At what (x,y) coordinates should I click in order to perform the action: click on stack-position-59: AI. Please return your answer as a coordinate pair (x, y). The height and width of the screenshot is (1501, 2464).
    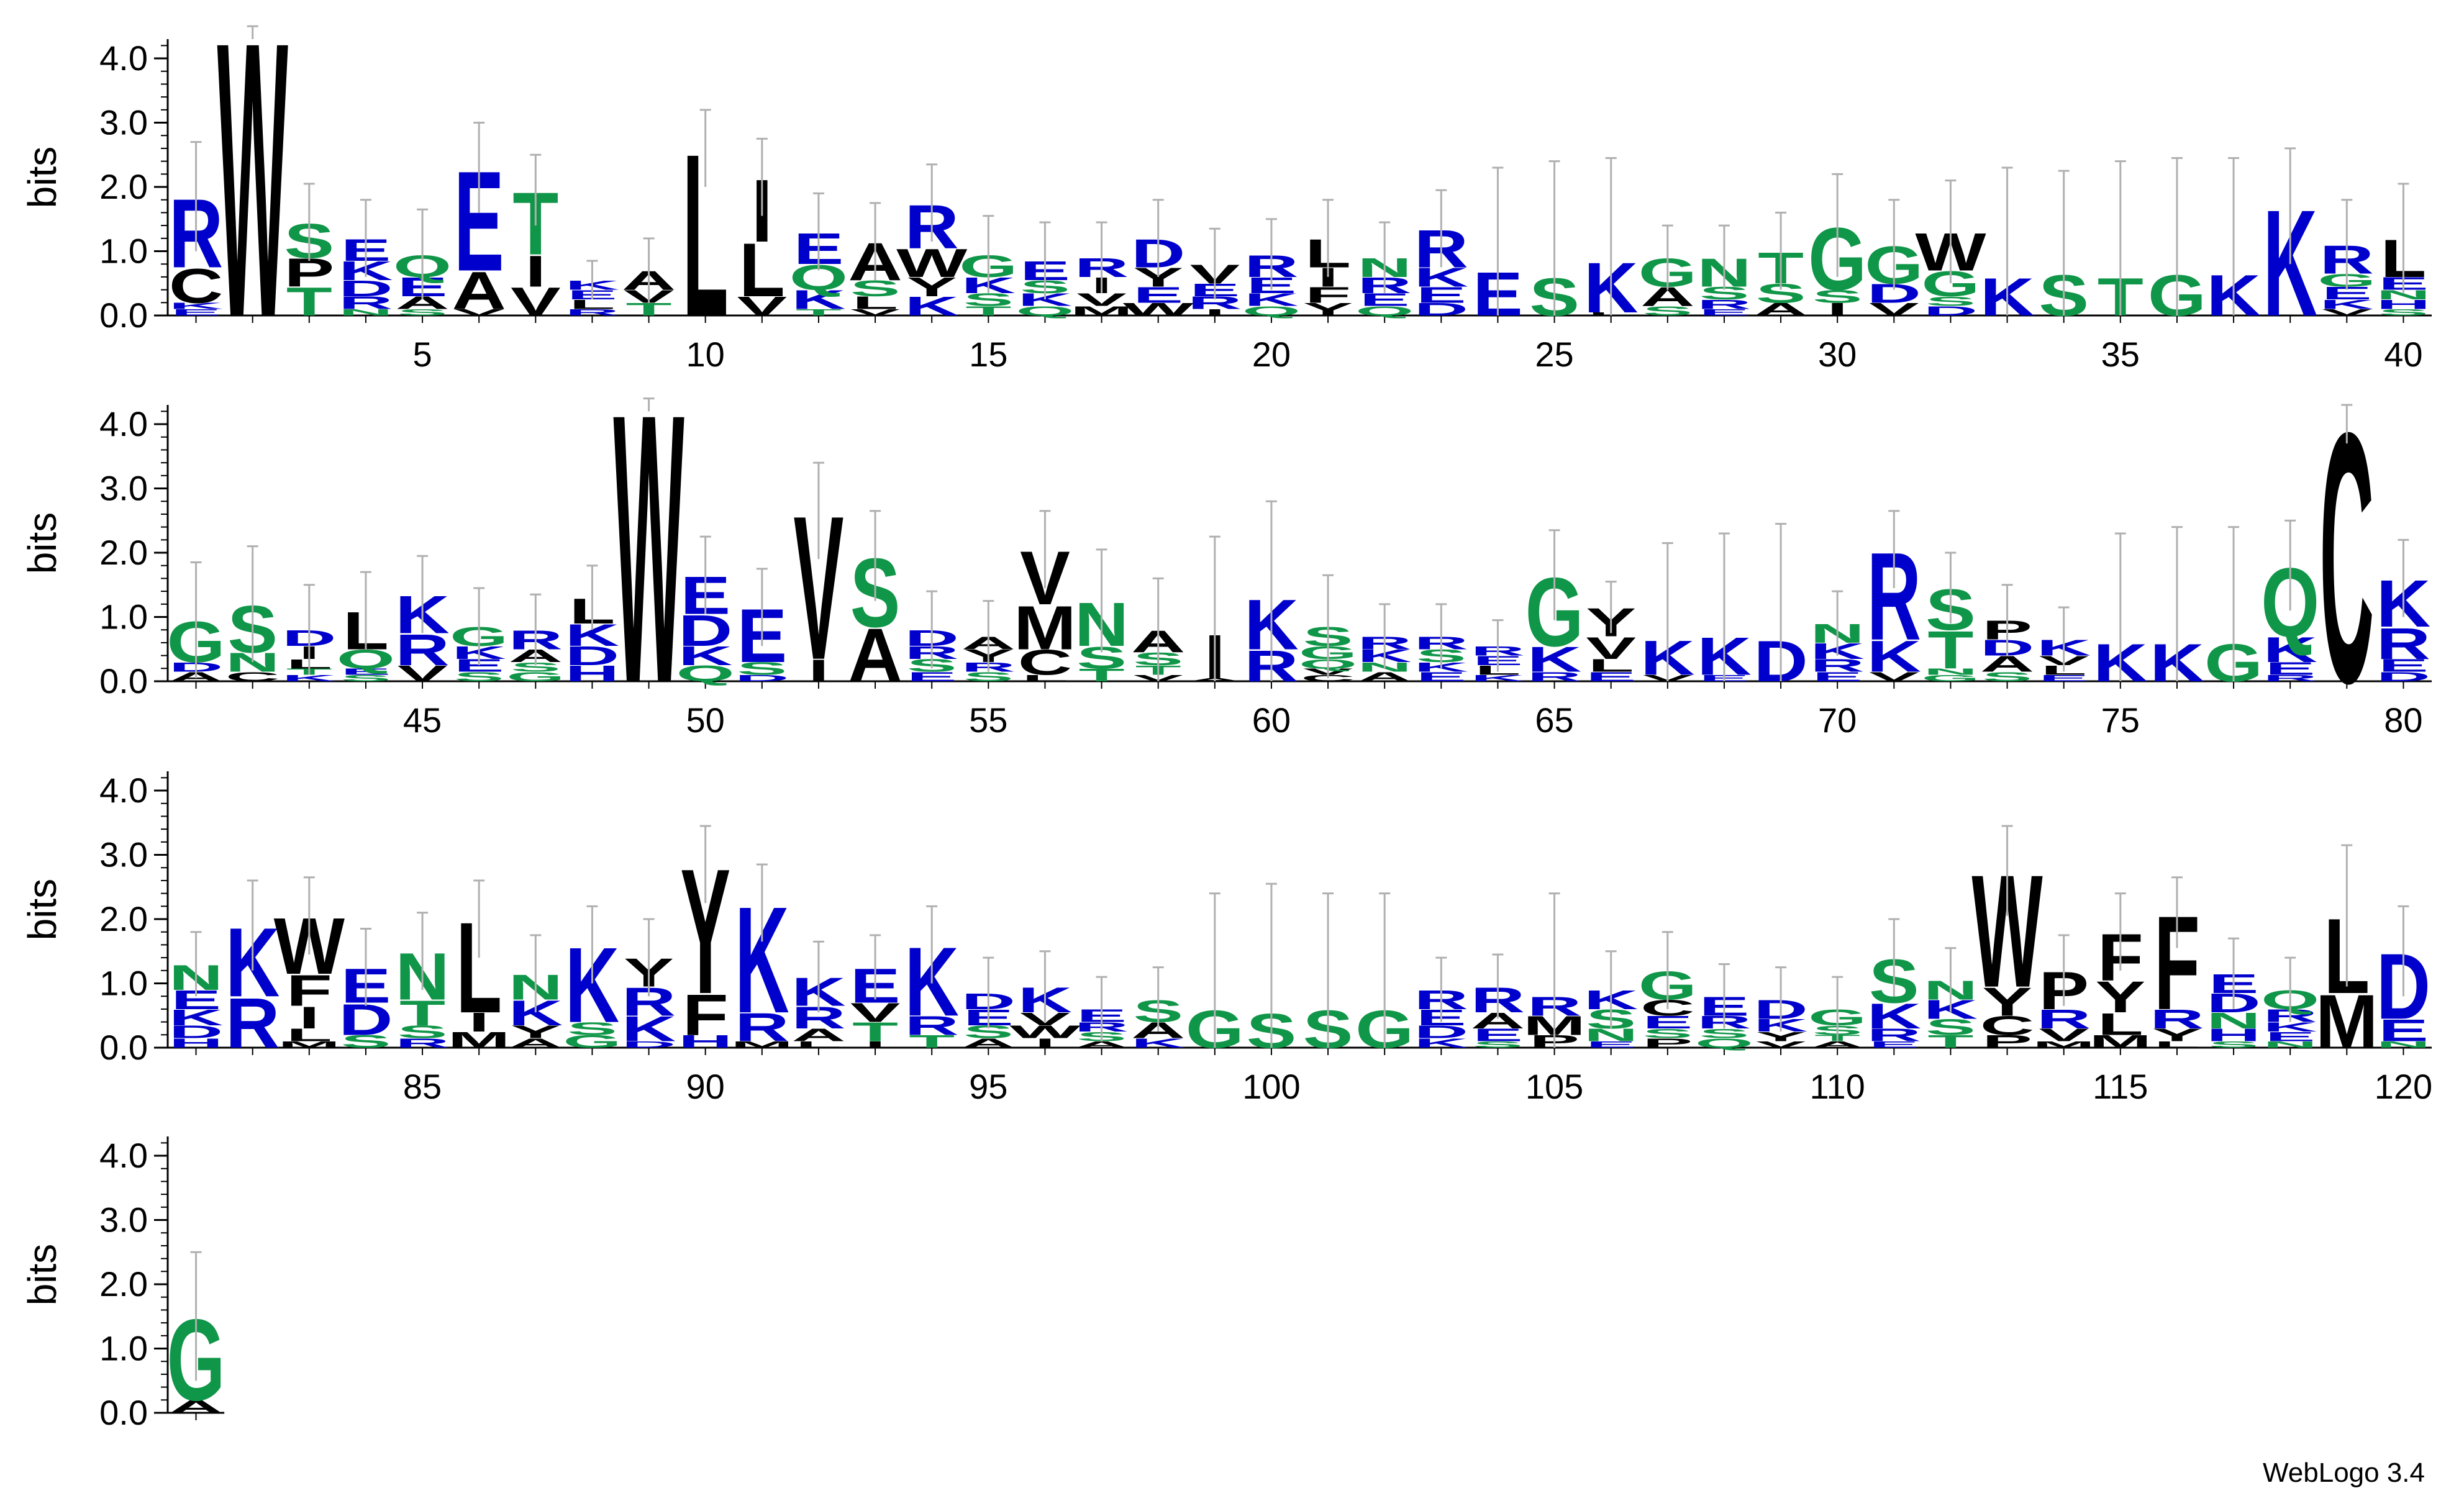
    Looking at the image, I should click on (1215, 613).